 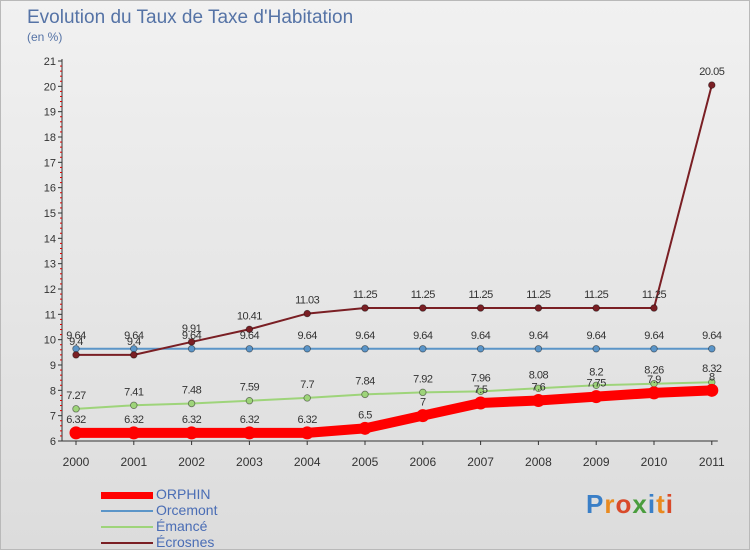 I want to click on data-label: 7, so click(x=423, y=403).